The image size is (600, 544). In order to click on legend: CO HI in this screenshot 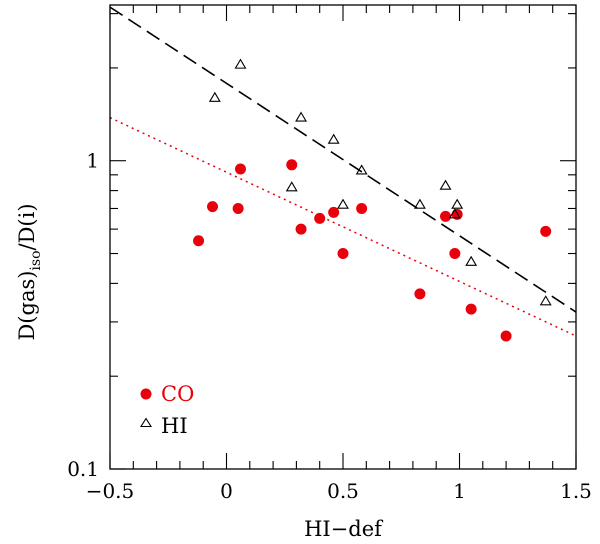, I will do `click(167, 410)`.